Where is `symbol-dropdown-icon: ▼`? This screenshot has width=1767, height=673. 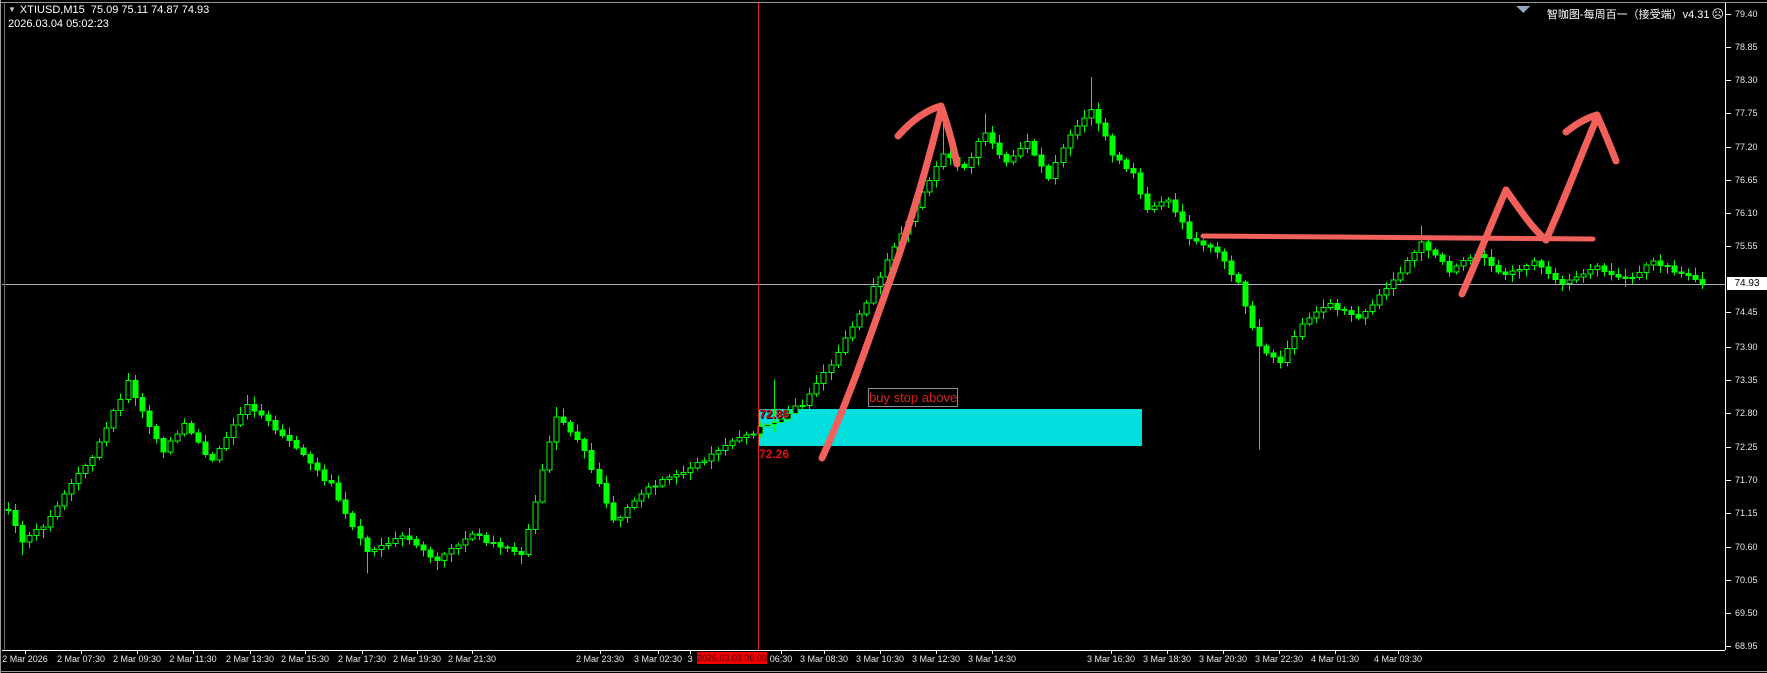
symbol-dropdown-icon: ▼ is located at coordinates (12, 9).